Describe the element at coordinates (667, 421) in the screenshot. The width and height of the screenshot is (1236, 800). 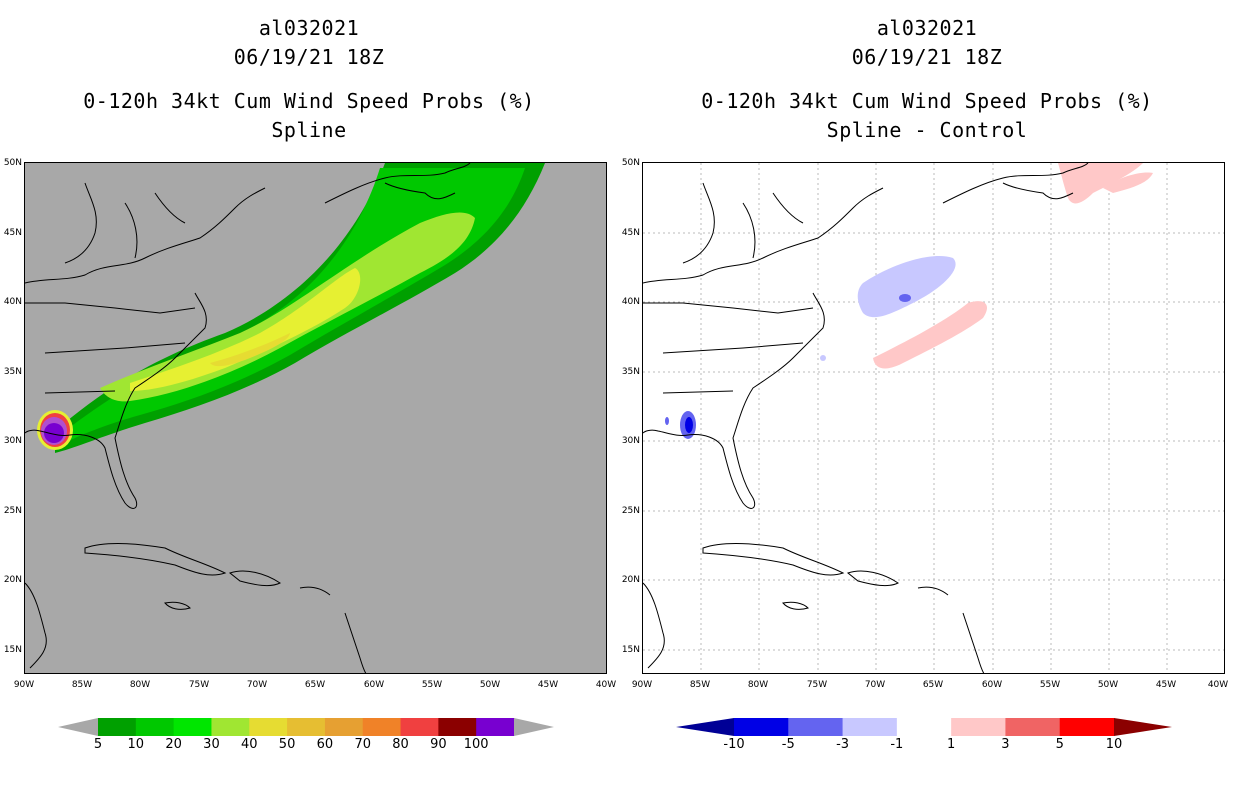
I see `diff-neg-gulf2` at that location.